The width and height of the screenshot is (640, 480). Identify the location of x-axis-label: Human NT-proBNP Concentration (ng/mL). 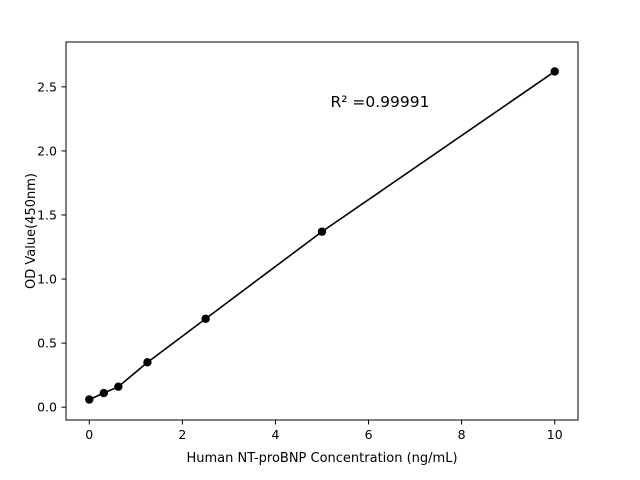
(321, 458).